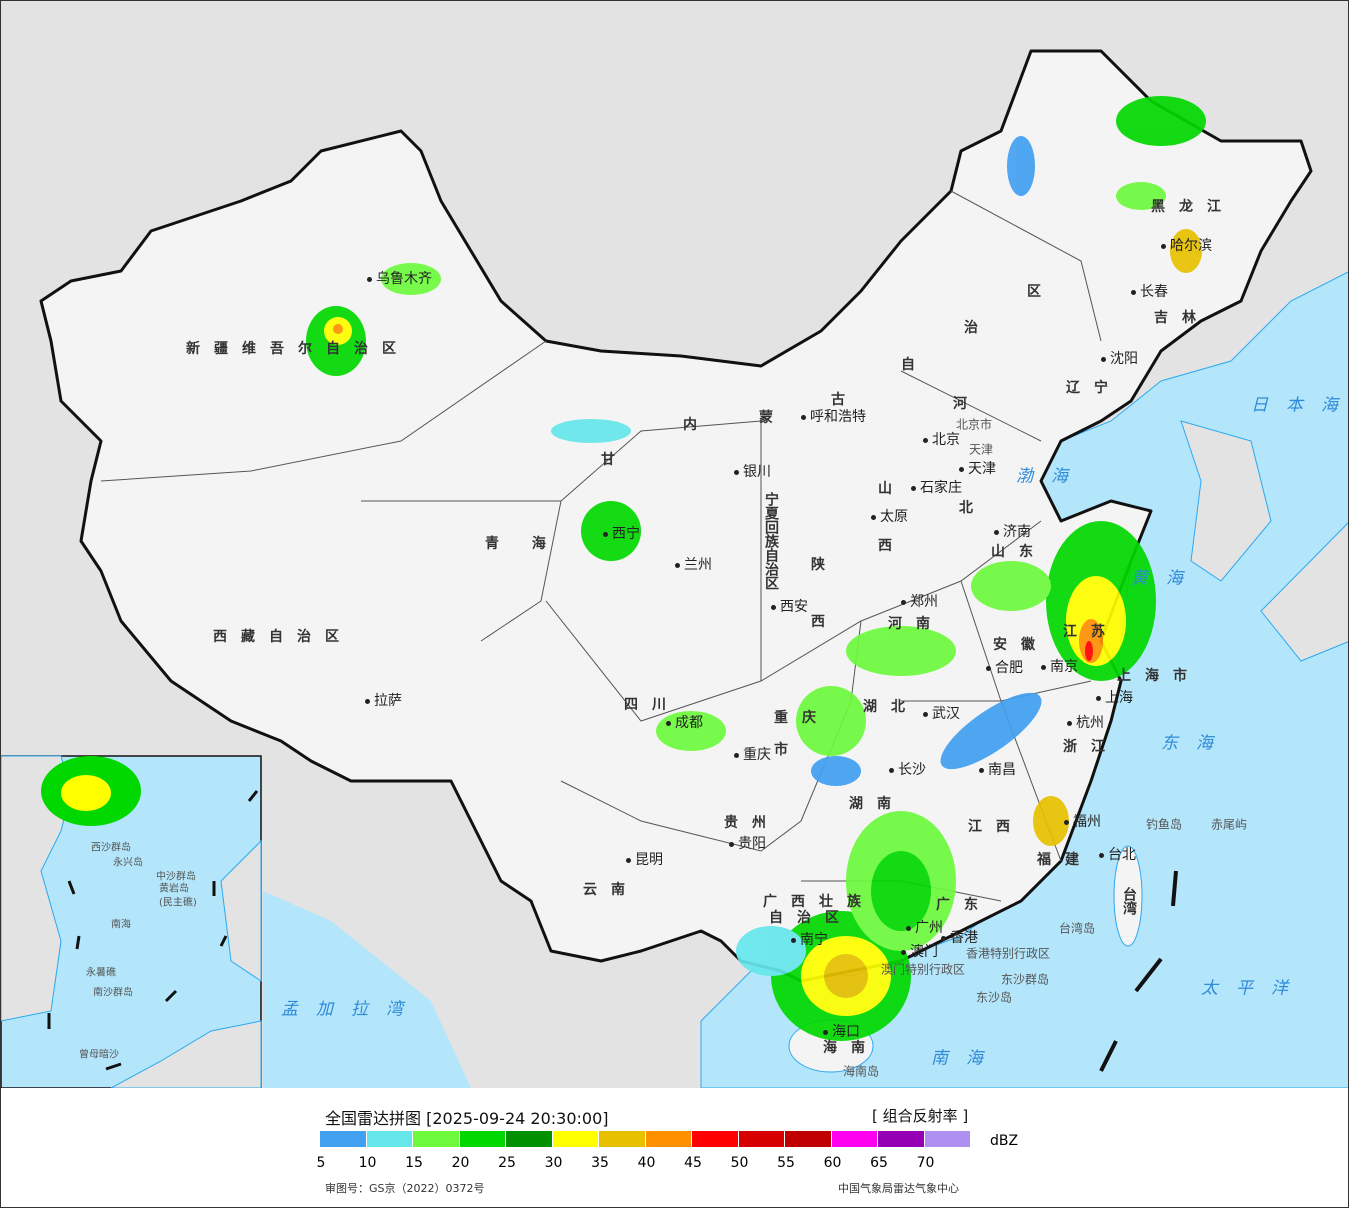  Describe the element at coordinates (367, 989) in the screenshot. I see `bay-of-bengal` at that location.